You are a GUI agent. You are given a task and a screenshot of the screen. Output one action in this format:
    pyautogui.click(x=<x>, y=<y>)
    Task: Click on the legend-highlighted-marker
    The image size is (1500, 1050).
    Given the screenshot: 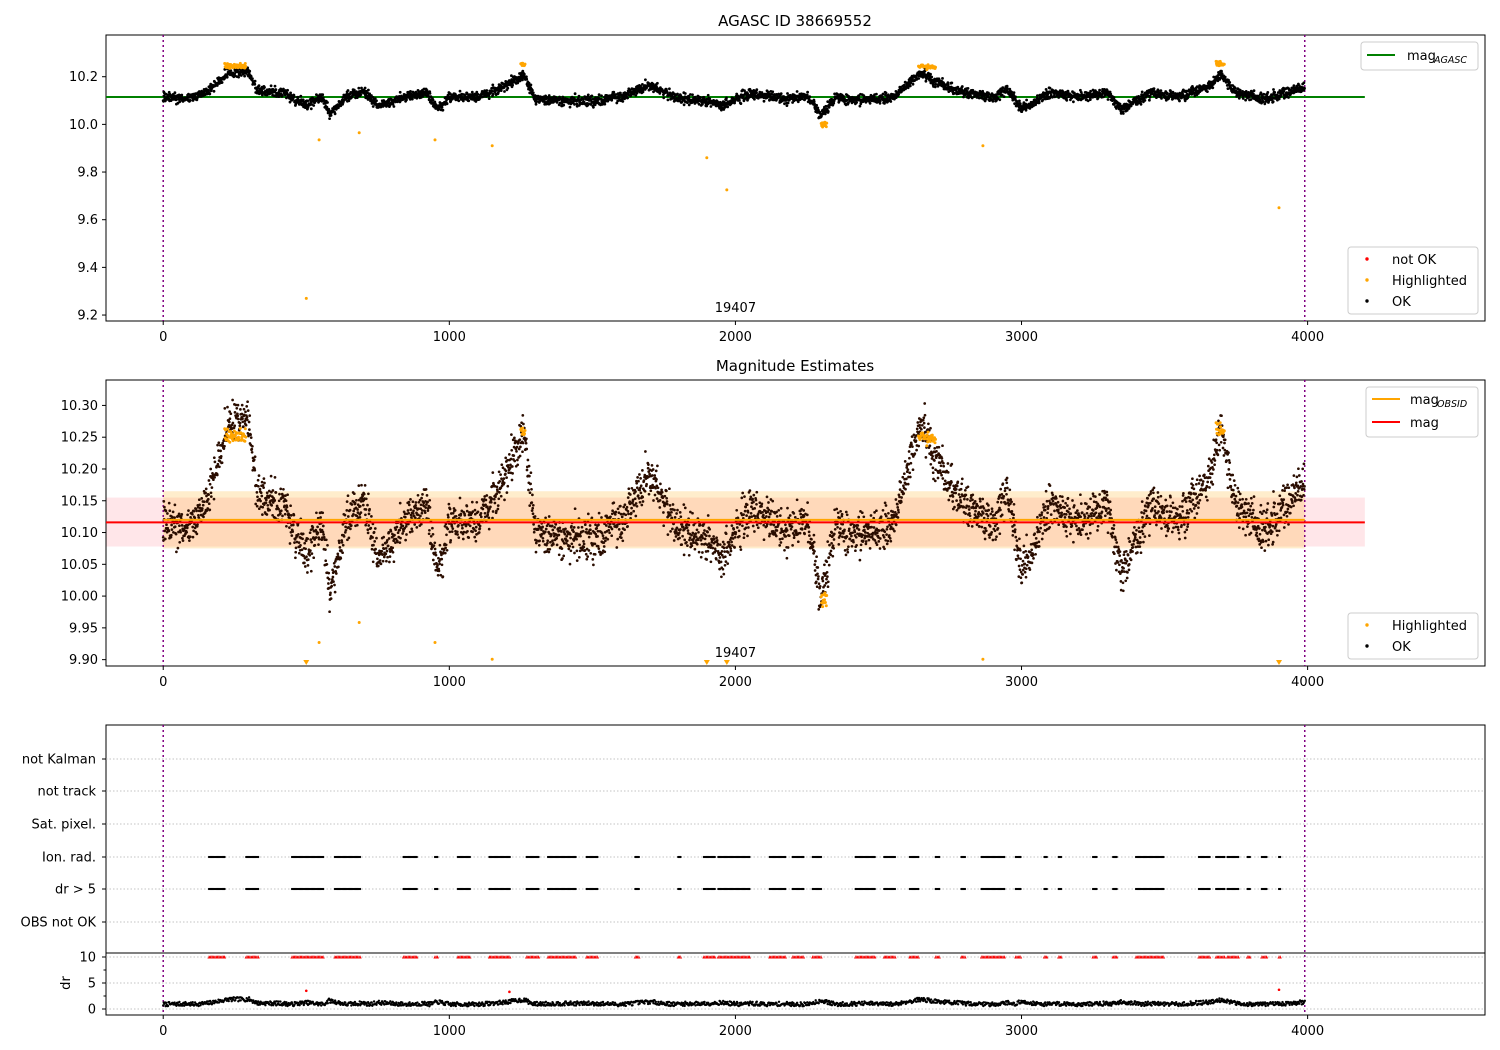 What is the action you would take?
    pyautogui.click(x=1367, y=280)
    